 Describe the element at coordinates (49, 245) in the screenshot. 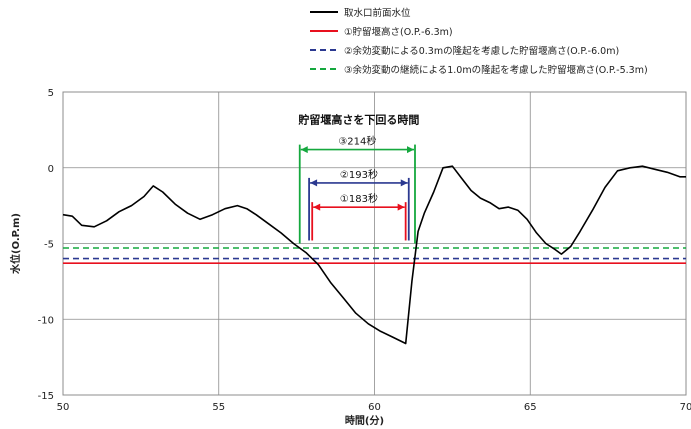

I see `y-tick-label: -5` at that location.